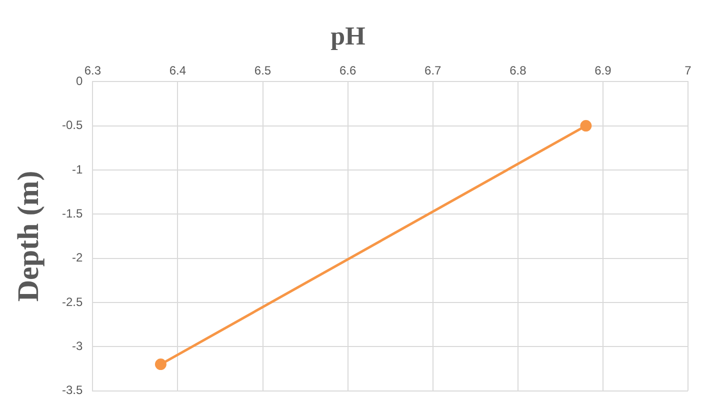 Image resolution: width=712 pixels, height=416 pixels. Describe the element at coordinates (518, 71) in the screenshot. I see `x-tick-label: 6.8` at that location.